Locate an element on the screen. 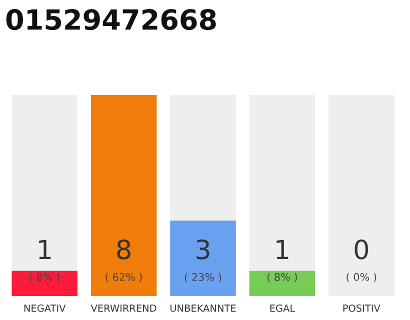  data-label: 8 is located at coordinates (123, 249).